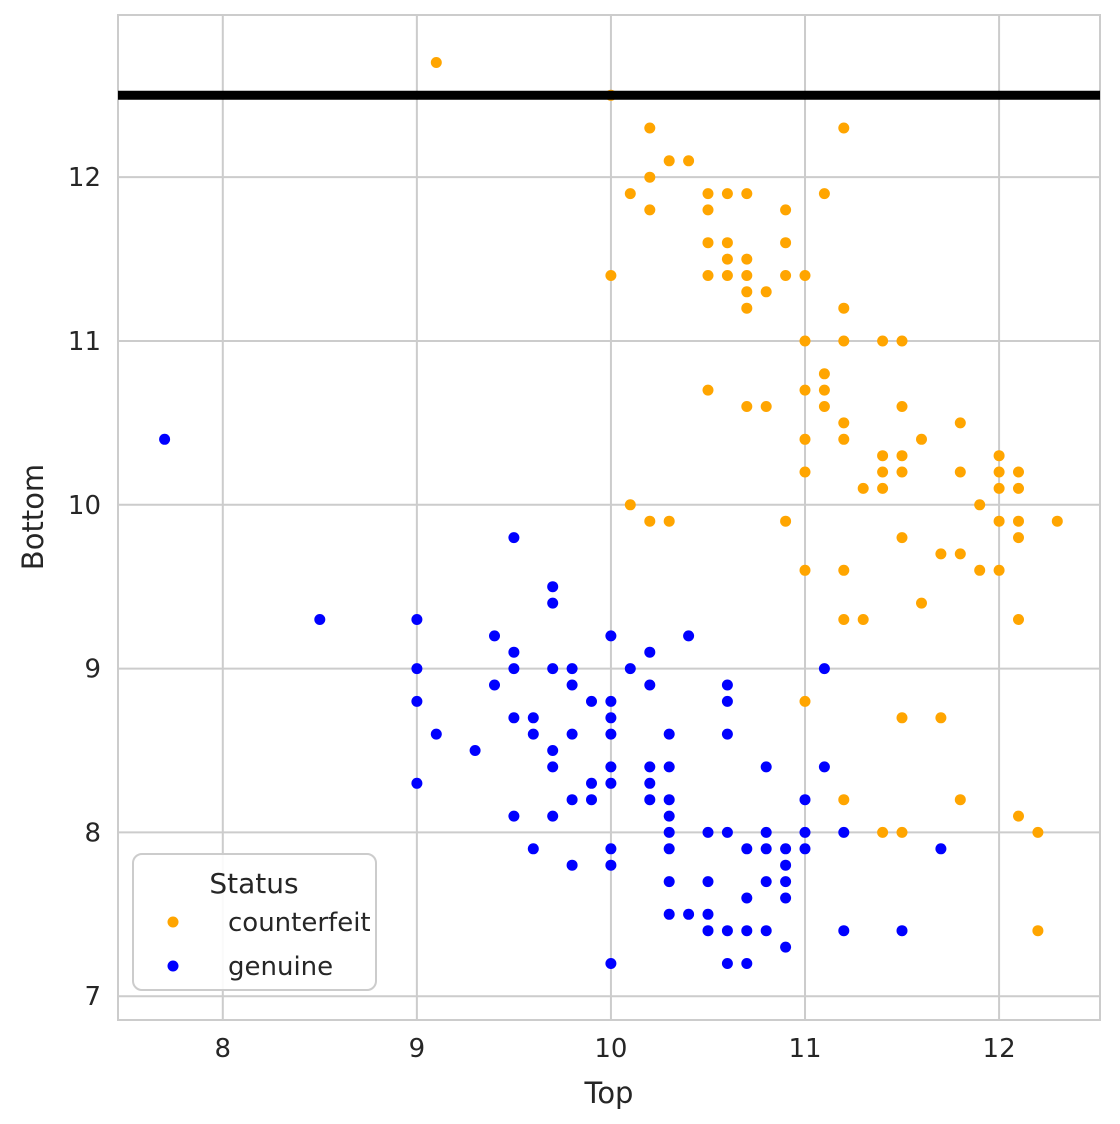 Image resolution: width=1120 pixels, height=1124 pixels. Describe the element at coordinates (33, 517) in the screenshot. I see `y-axis-label: Bottom` at that location.